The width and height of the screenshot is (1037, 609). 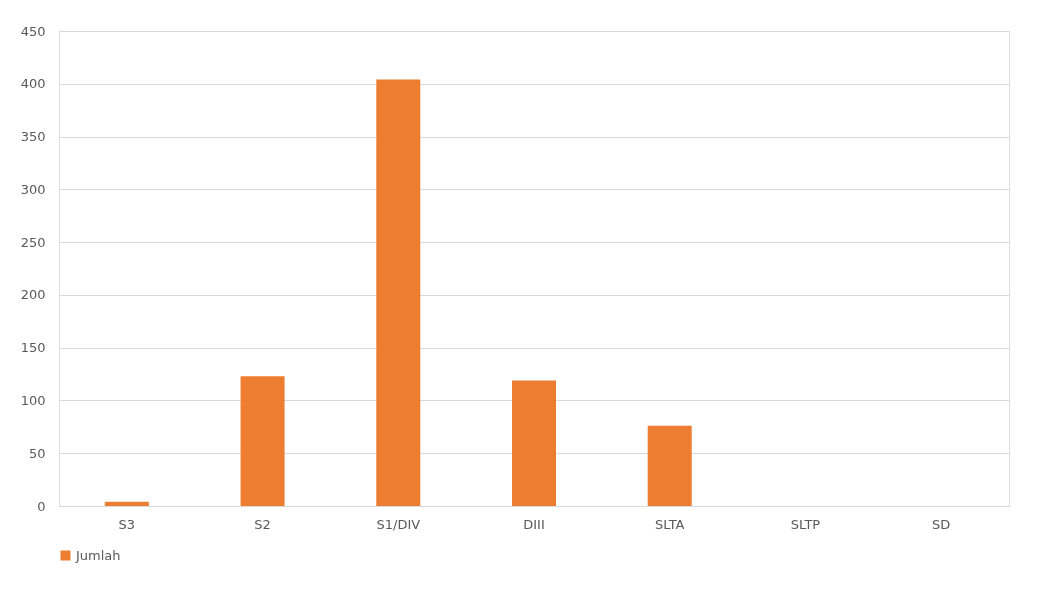 What do you see at coordinates (669, 524) in the screenshot?
I see `x-tick-label: SLTA` at bounding box center [669, 524].